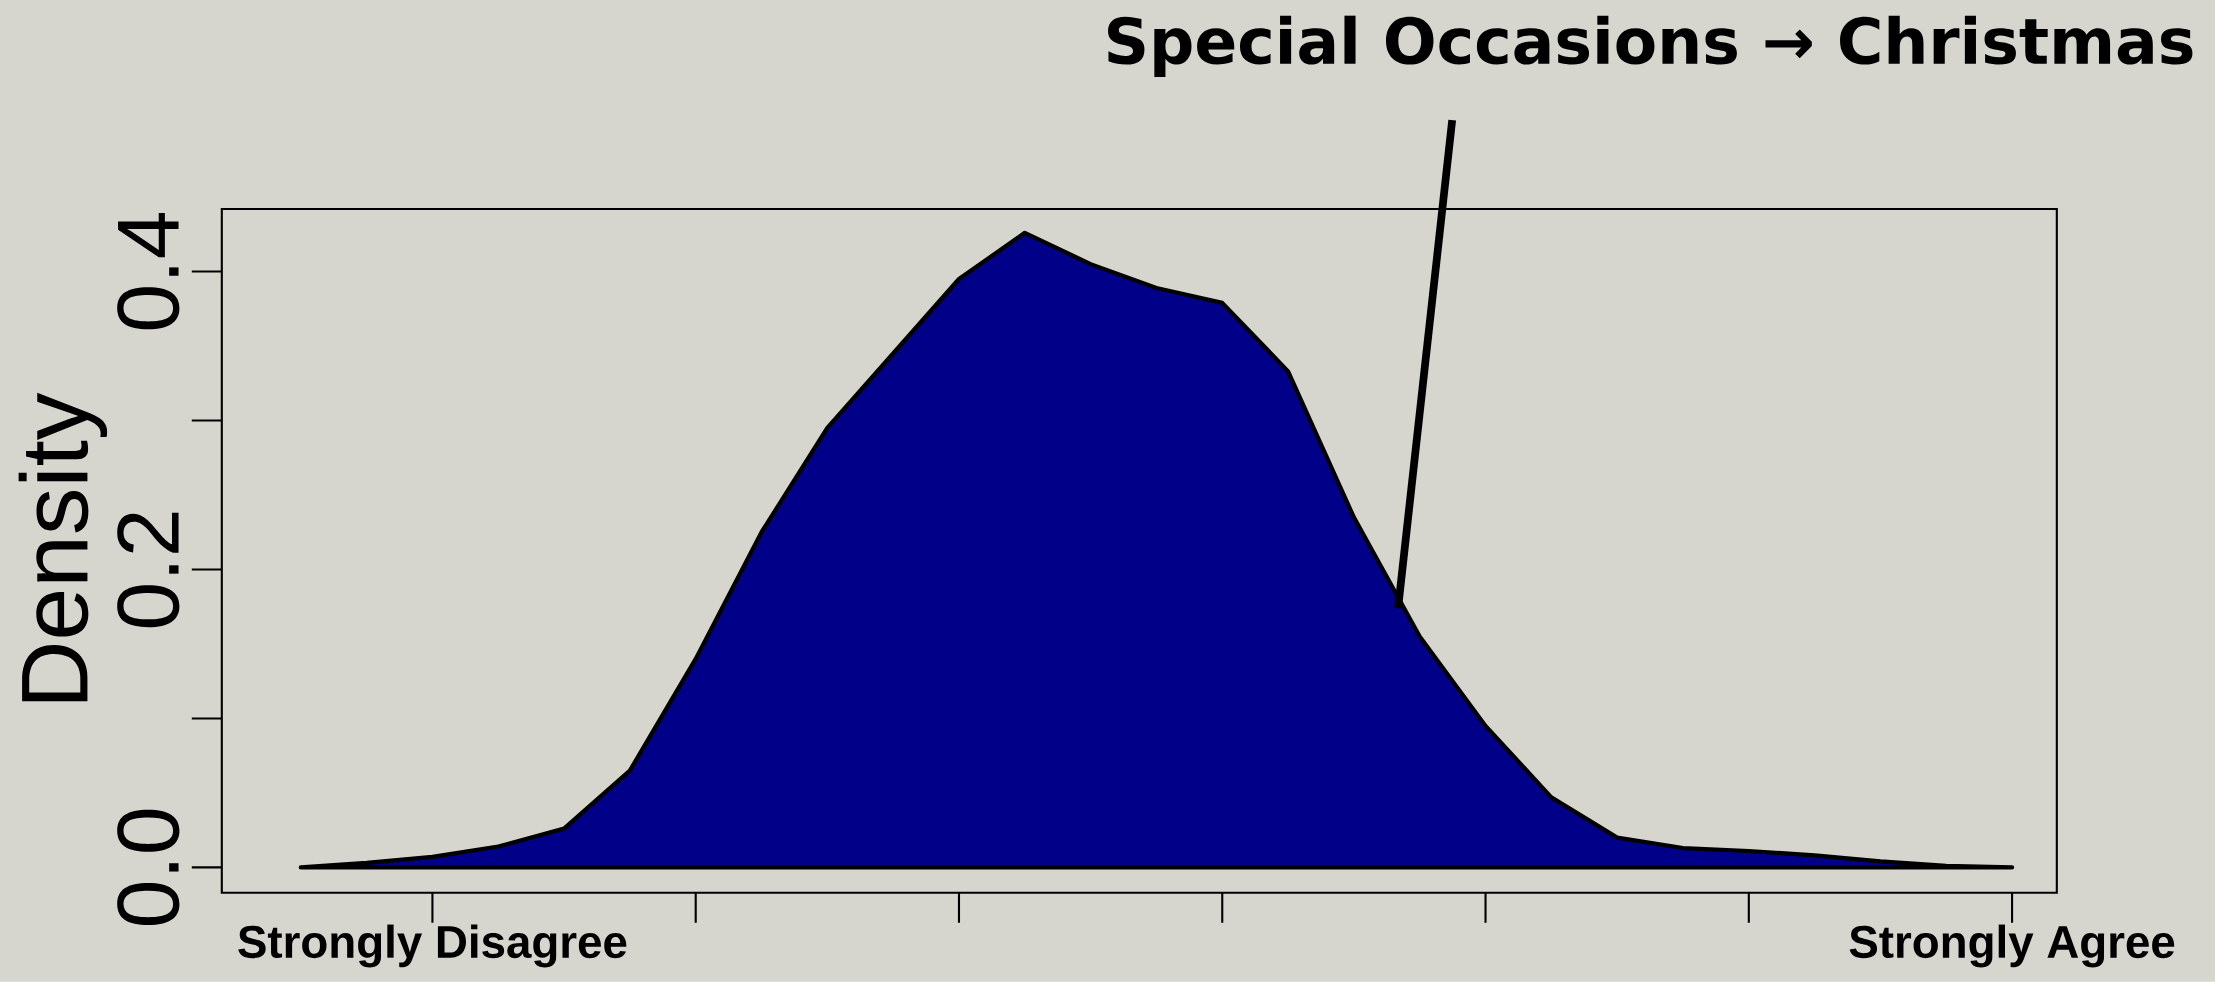  Describe the element at coordinates (2012, 946) in the screenshot. I see `x-tick-label: Strongly Agree` at that location.